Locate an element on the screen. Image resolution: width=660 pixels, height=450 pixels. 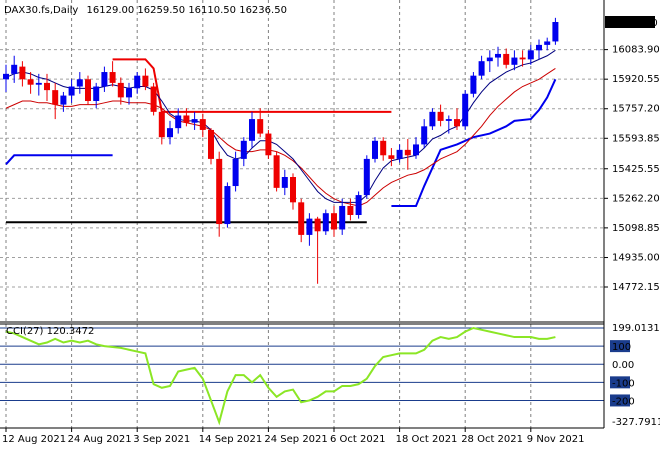
time-tick-label: 24 Aug 2021 is located at coordinates (100, 439).